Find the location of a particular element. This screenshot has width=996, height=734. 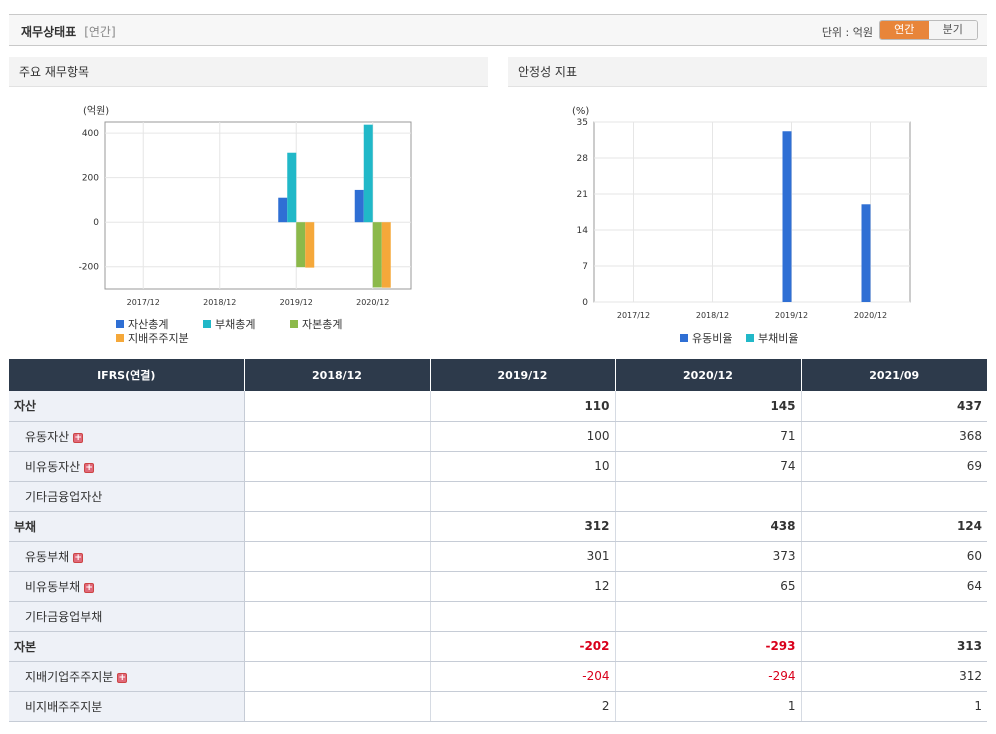

legend-item: 부채비율 is located at coordinates (772, 338).